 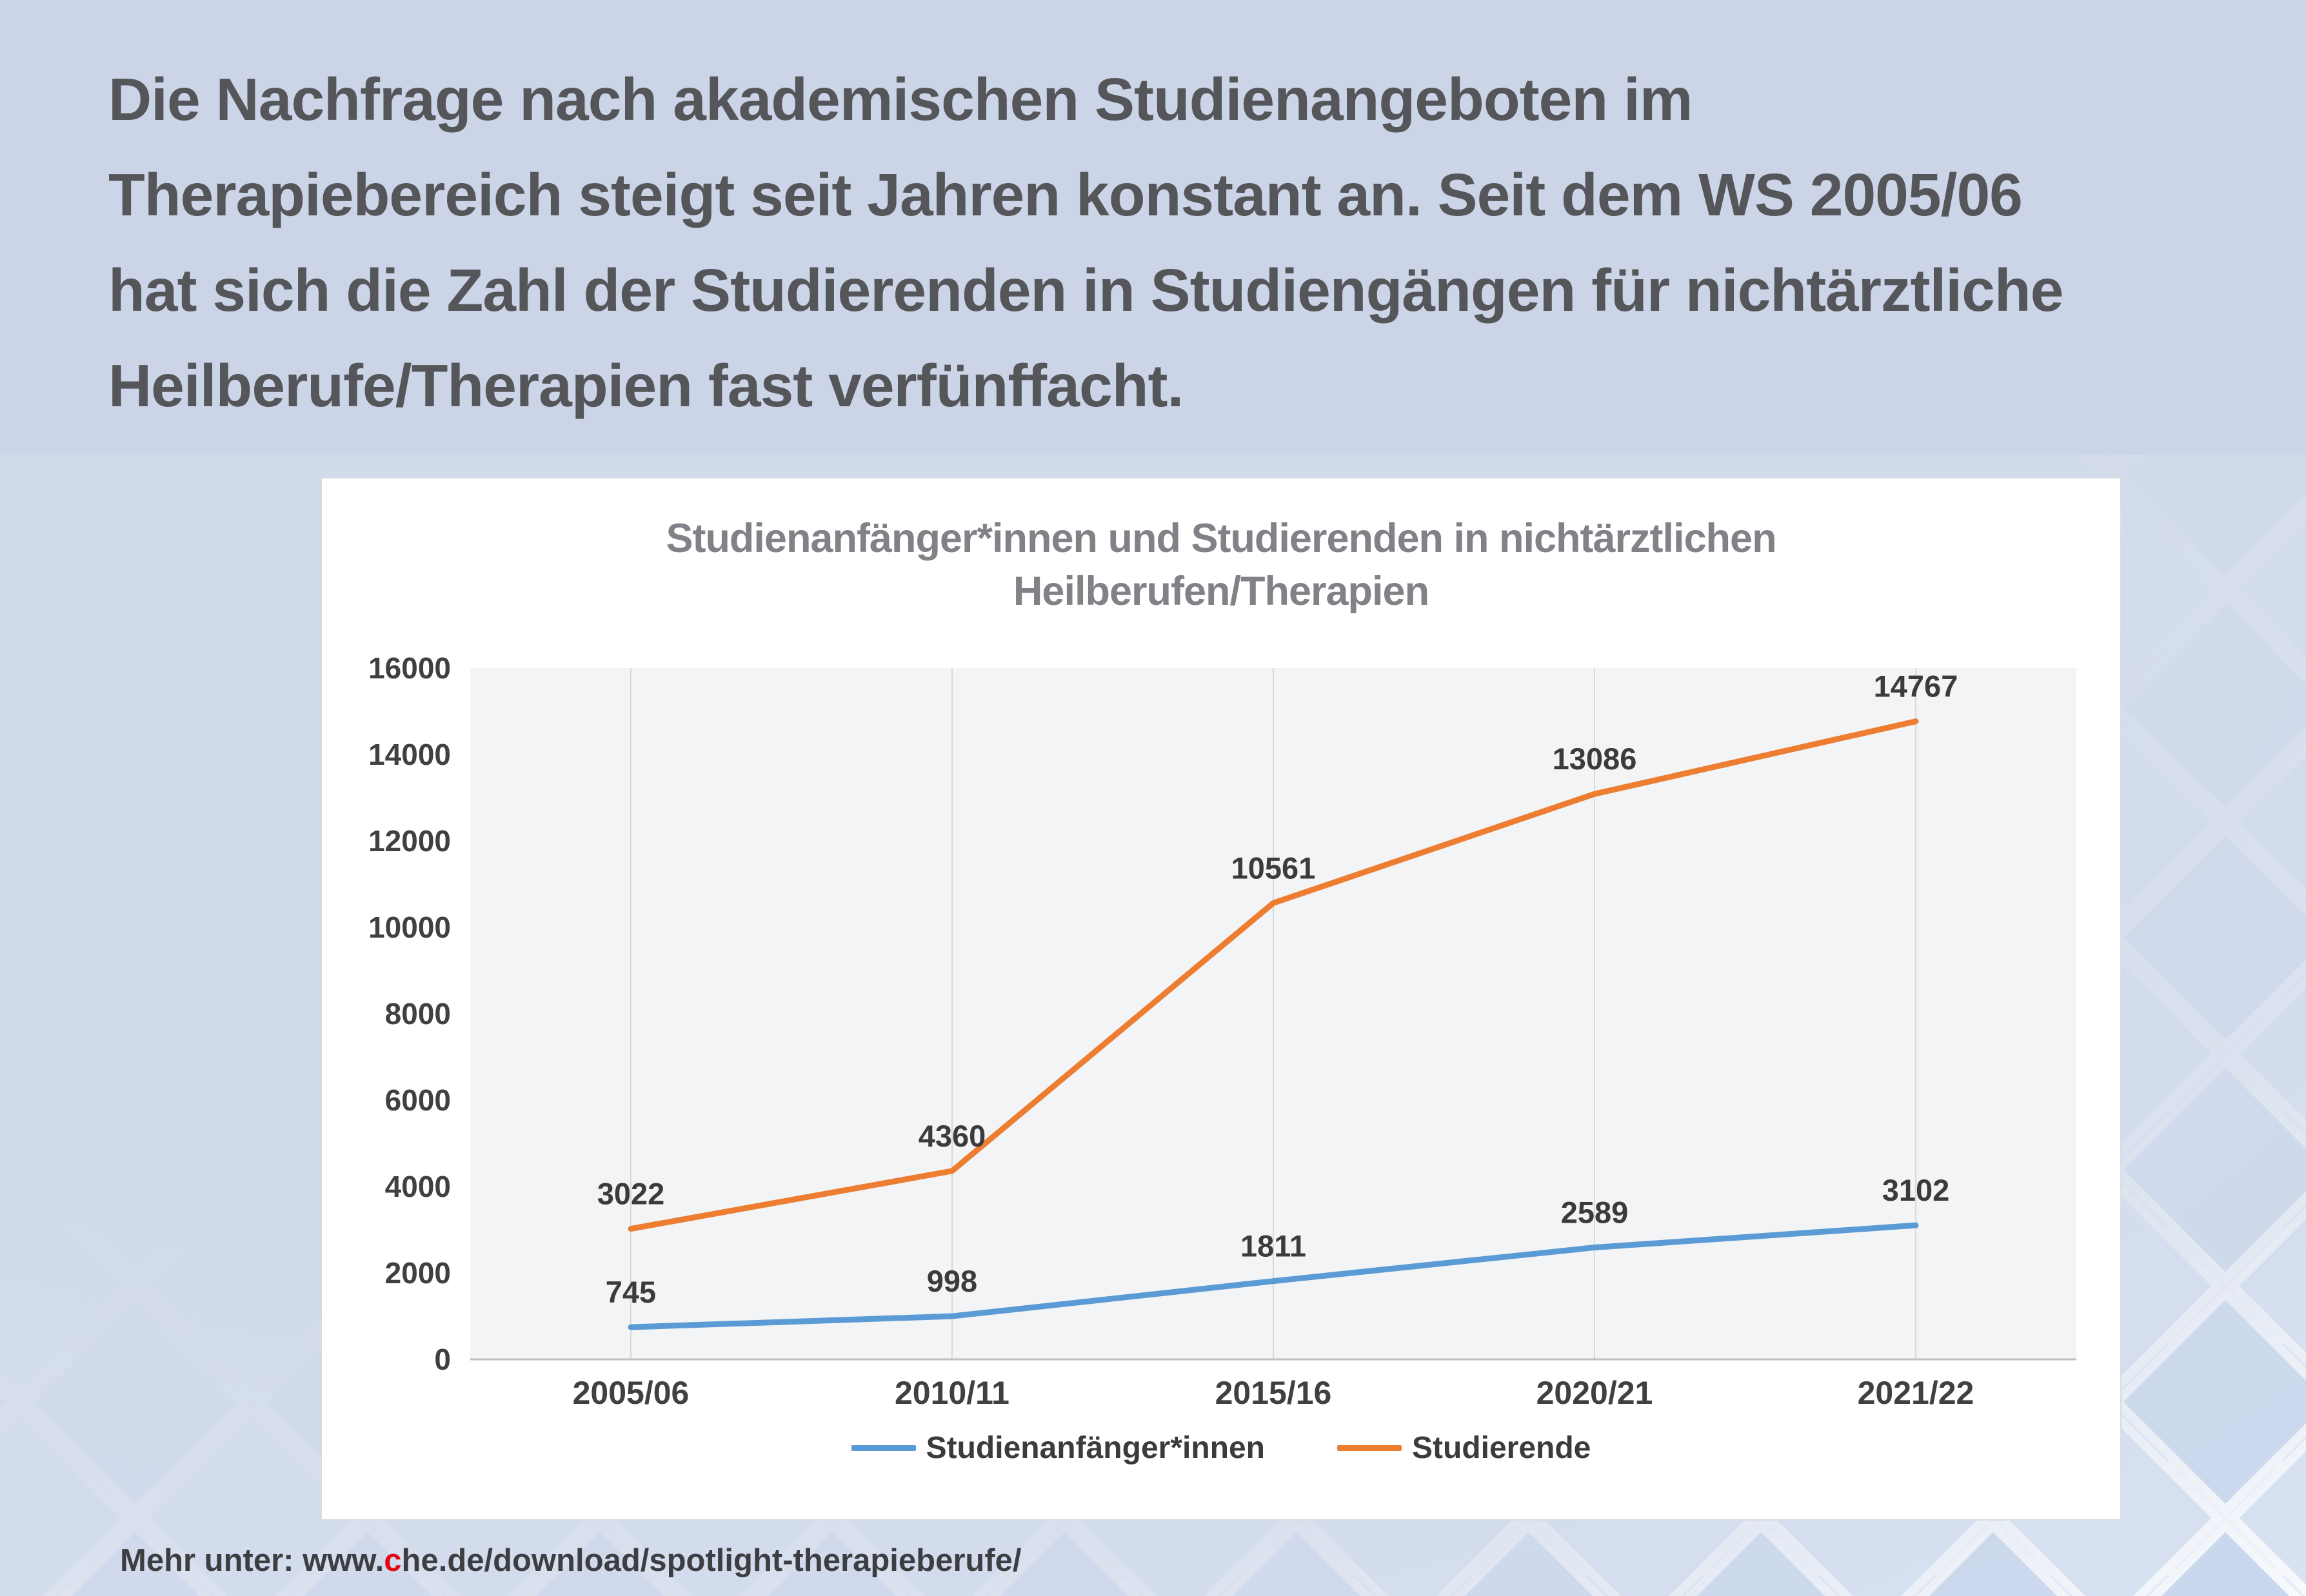 What do you see at coordinates (711, 1560) in the screenshot?
I see `footer-rest: he.de/download/spotlight-therapieberufe/` at bounding box center [711, 1560].